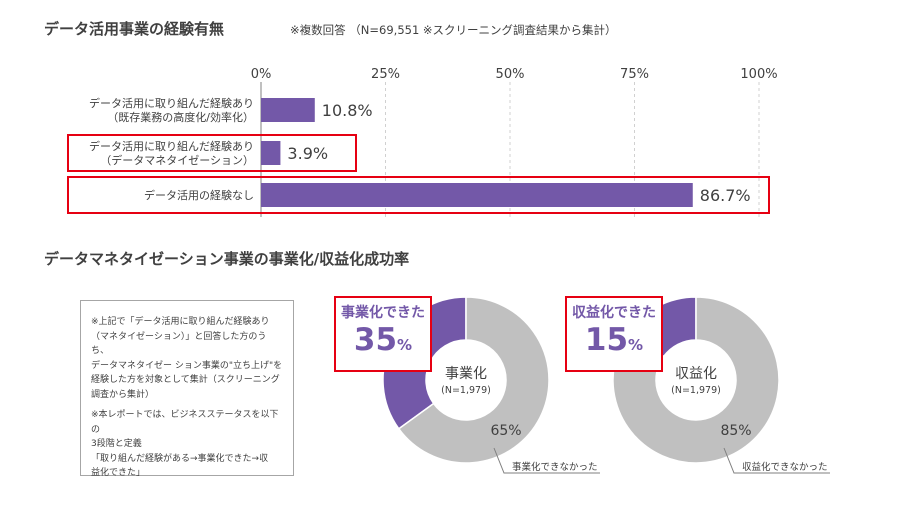 This screenshot has height=519, width=900. What do you see at coordinates (453, 30) in the screenshot?
I see `bar-chart-note: ※複数回答 （N=69,551 ※スクリーニング調査結果から集計）` at bounding box center [453, 30].